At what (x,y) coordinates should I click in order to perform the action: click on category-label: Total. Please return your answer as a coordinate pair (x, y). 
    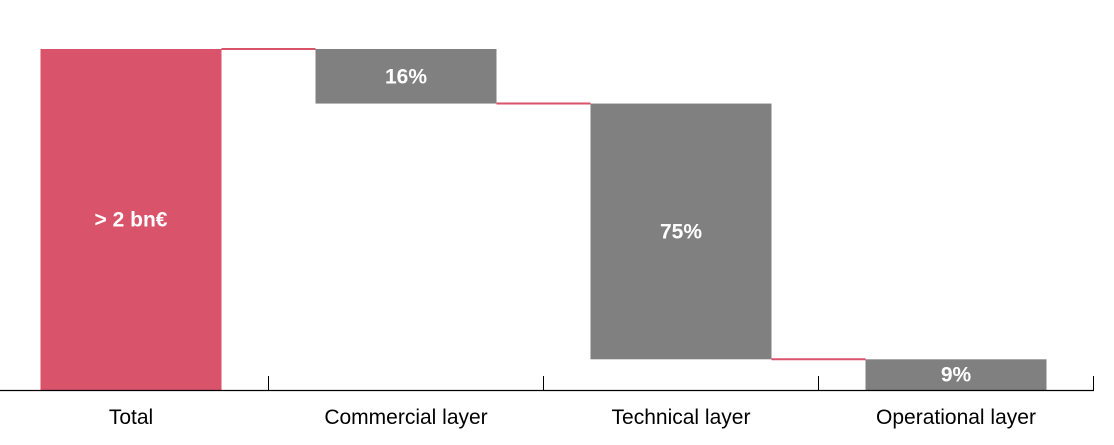
    Looking at the image, I should click on (131, 417).